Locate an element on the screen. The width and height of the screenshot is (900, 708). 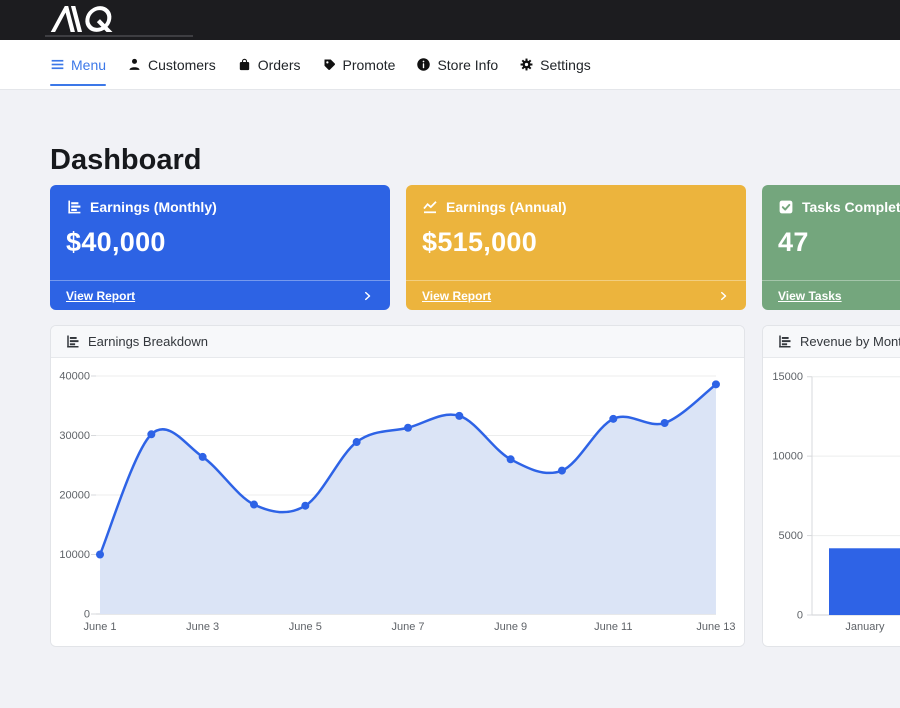
svg-text: June 7 is located at coordinates (407, 627).